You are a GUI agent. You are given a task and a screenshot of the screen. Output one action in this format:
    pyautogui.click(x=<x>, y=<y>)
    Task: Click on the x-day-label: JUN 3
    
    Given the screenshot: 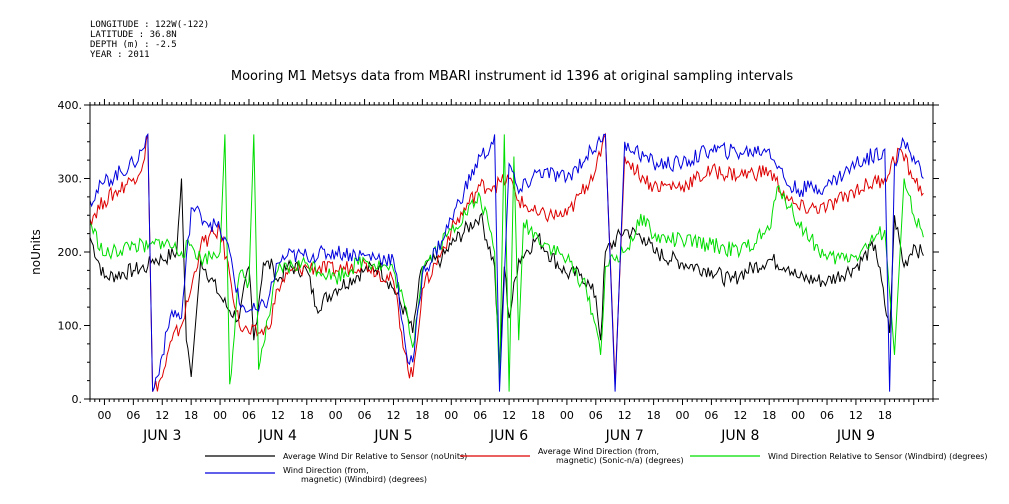 What is the action you would take?
    pyautogui.click(x=161, y=436)
    